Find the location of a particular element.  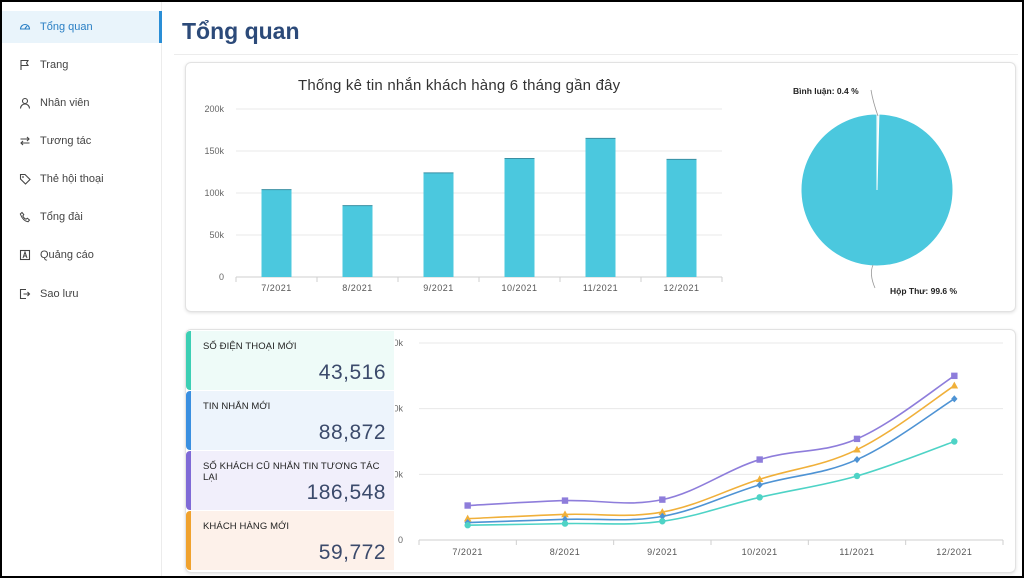

sidebar-item-tuong-tac: Tương tác is located at coordinates (81, 141).